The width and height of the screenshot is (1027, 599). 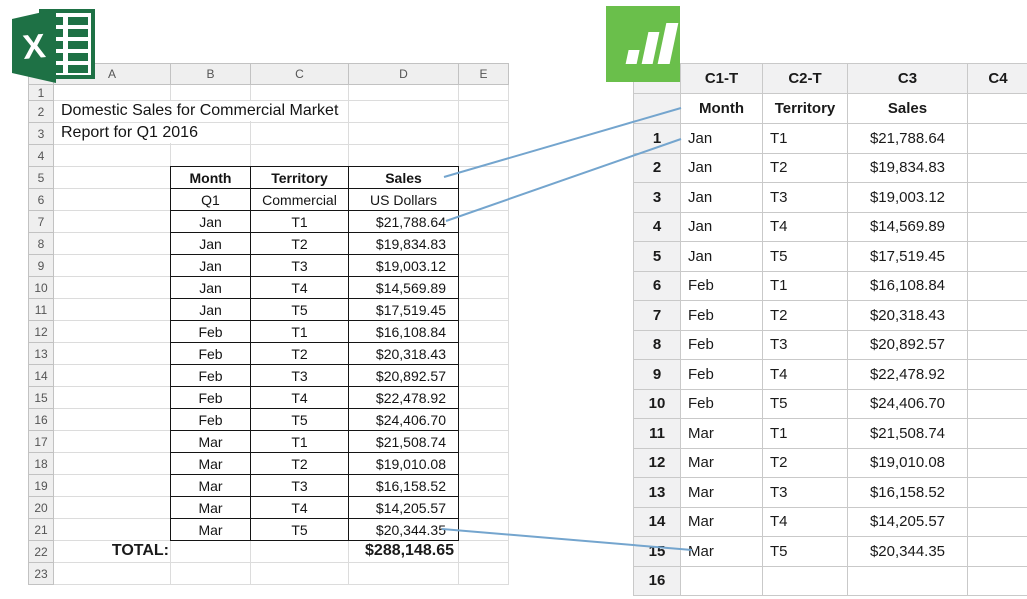 What do you see at coordinates (41, 530) in the screenshot?
I see `row-header-21: 21` at bounding box center [41, 530].